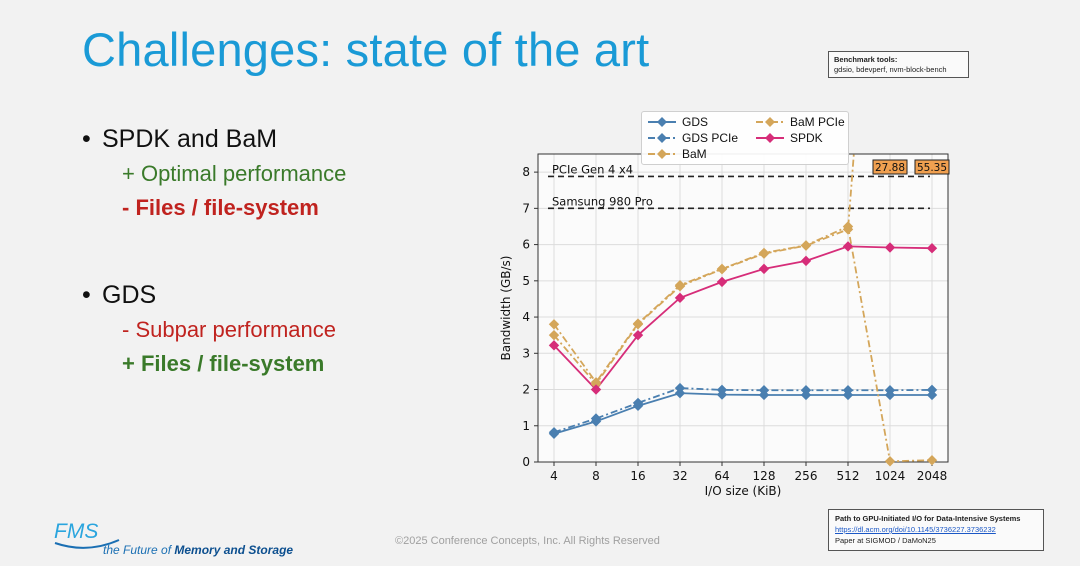 The height and width of the screenshot is (566, 1080). Describe the element at coordinates (602, 201) in the screenshot. I see `reference-line-label: Samsung 980 Pro` at that location.